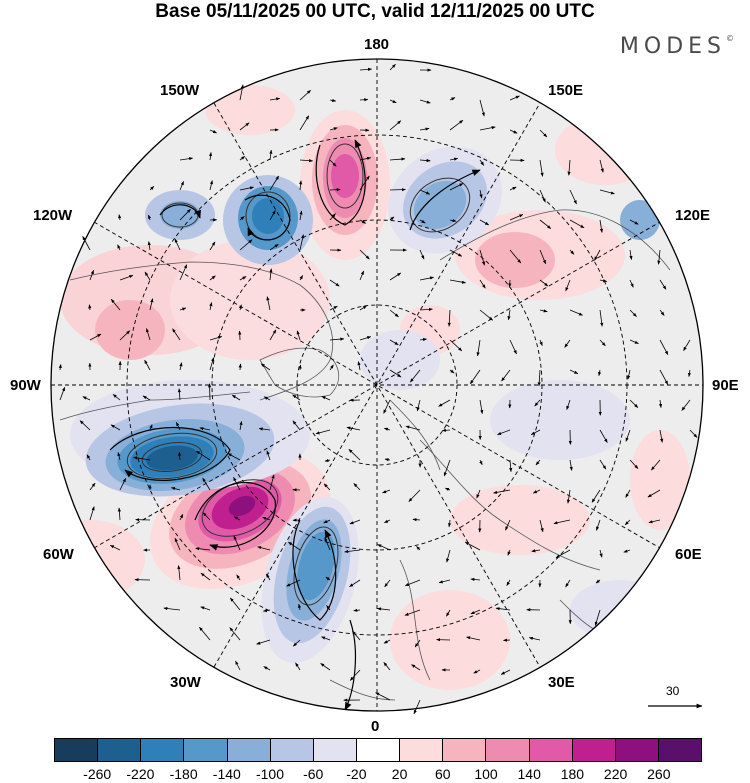 This screenshot has height=783, width=750. Describe the element at coordinates (443, 774) in the screenshot. I see `colorbar-tick-label: 60` at that location.